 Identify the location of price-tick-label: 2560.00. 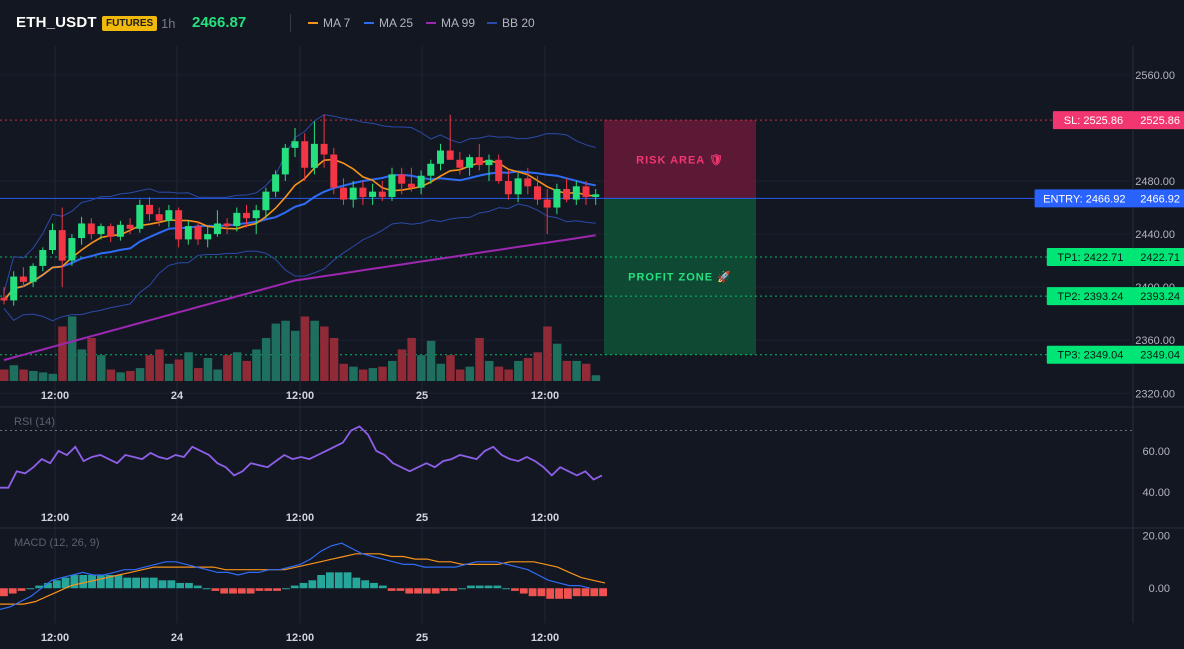
(1155, 76).